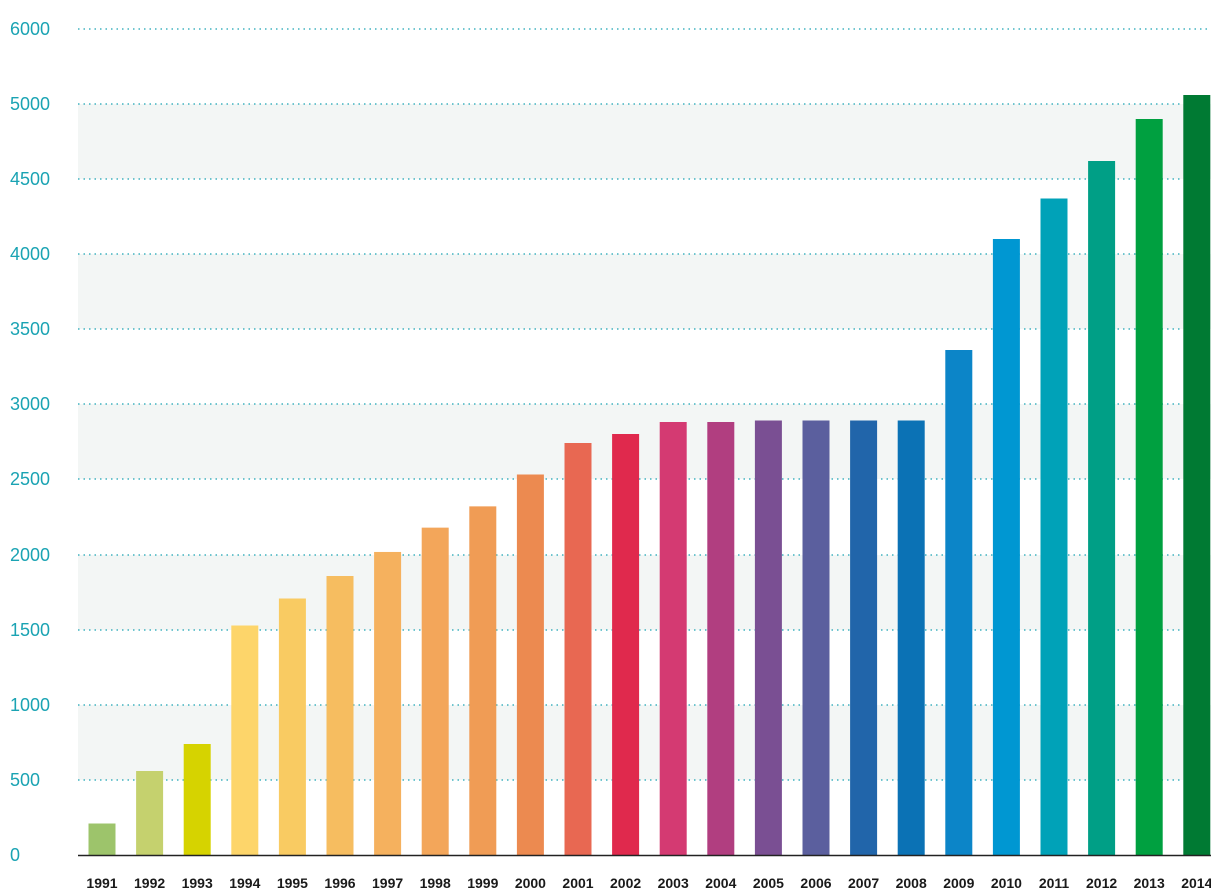 The image size is (1211, 896). Describe the element at coordinates (625, 883) in the screenshot. I see `x-tick-label: 2002` at that location.